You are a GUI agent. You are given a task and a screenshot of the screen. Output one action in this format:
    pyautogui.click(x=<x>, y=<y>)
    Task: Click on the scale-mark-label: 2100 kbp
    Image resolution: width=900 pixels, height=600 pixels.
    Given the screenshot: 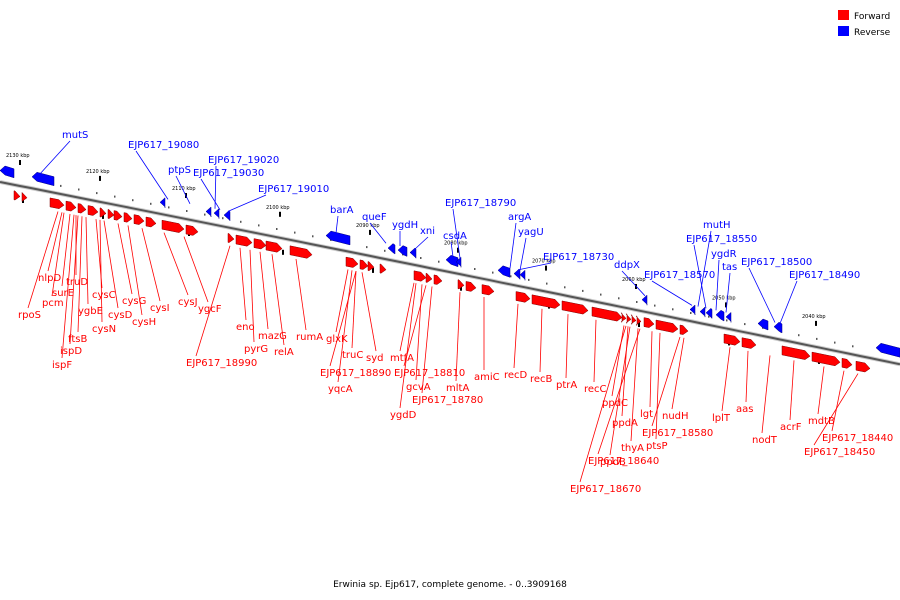 What is the action you would take?
    pyautogui.click(x=278, y=208)
    